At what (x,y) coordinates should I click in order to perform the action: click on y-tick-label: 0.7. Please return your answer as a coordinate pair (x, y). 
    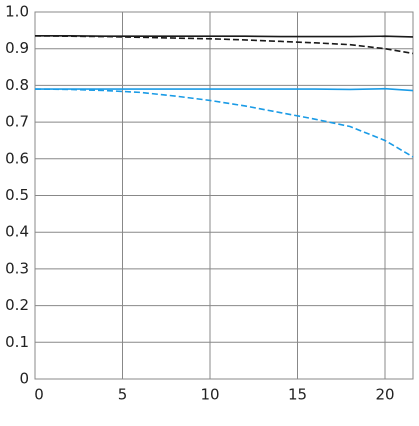
    Looking at the image, I should click on (17, 122).